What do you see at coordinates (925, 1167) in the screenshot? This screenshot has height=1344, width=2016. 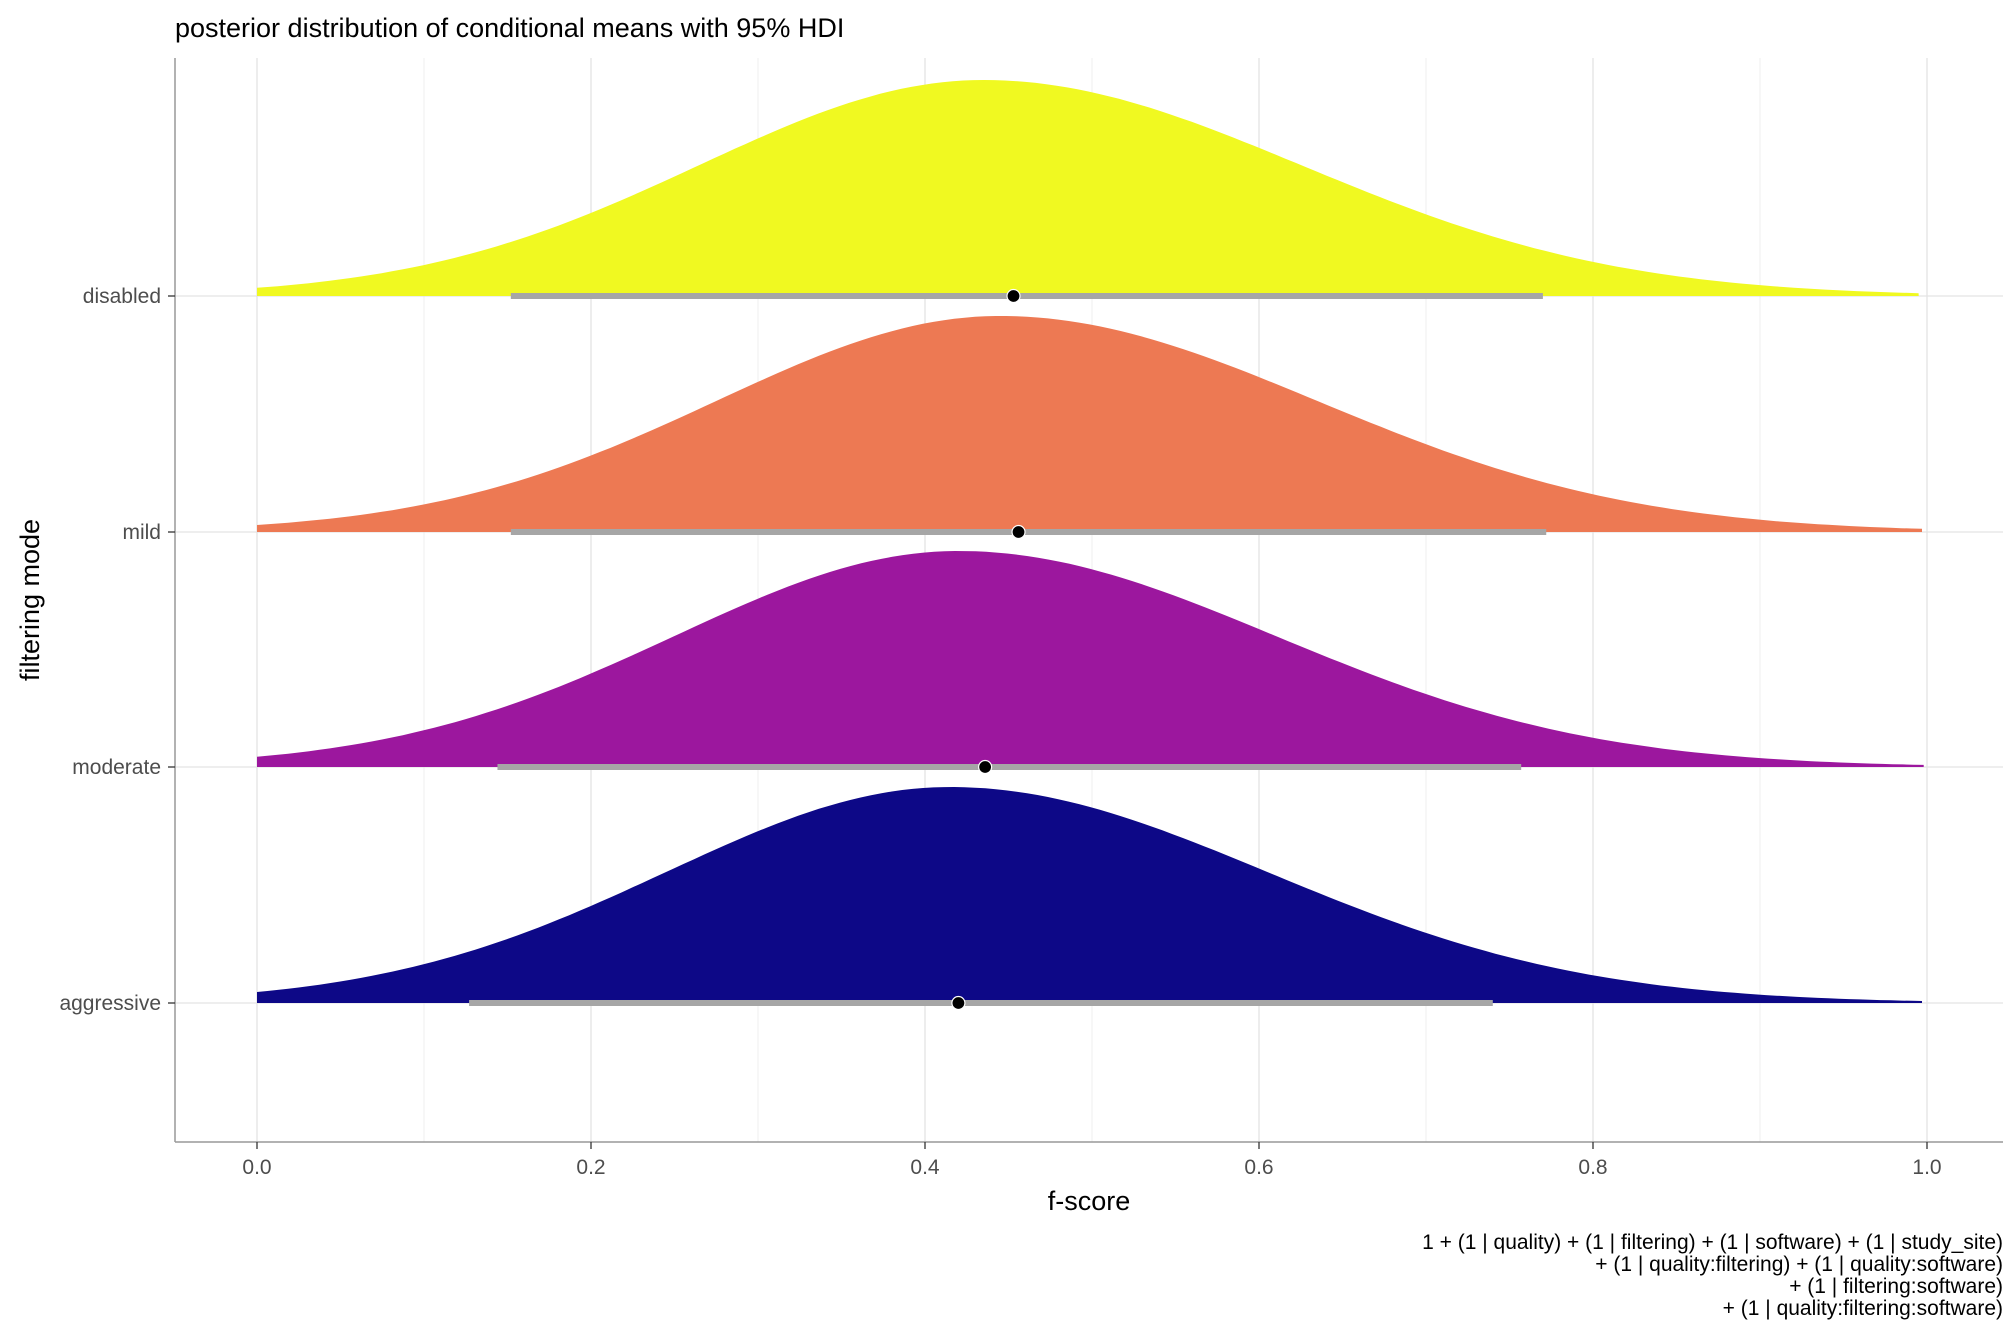 I see `x-tick-label: 0.4` at bounding box center [925, 1167].